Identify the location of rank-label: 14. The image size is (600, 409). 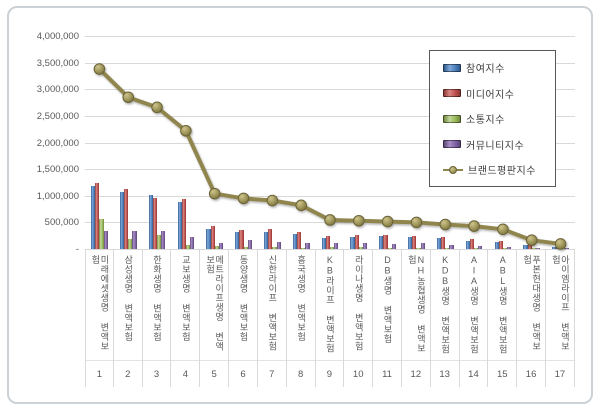
(473, 374).